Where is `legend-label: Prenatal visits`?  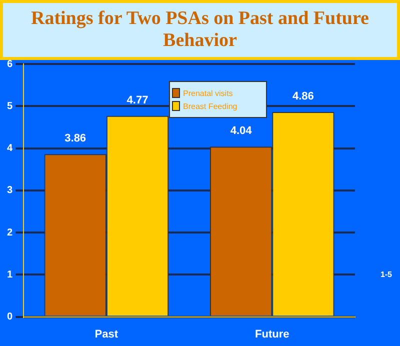 legend-label: Prenatal visits is located at coordinates (208, 93).